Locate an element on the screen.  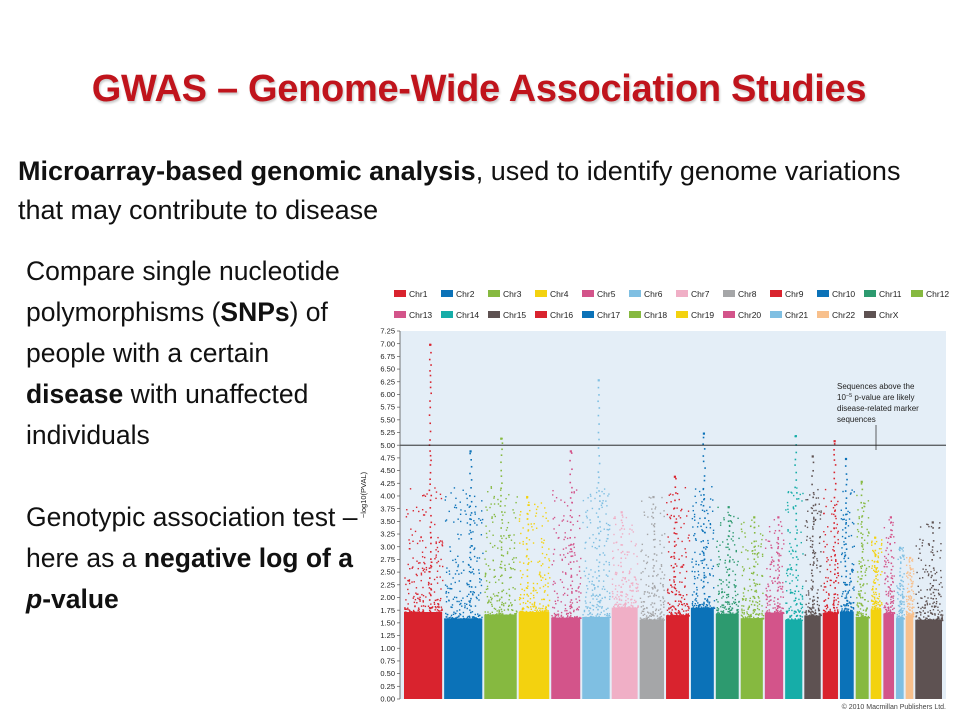
bold-run: negative log of a is located at coordinates (248, 558).